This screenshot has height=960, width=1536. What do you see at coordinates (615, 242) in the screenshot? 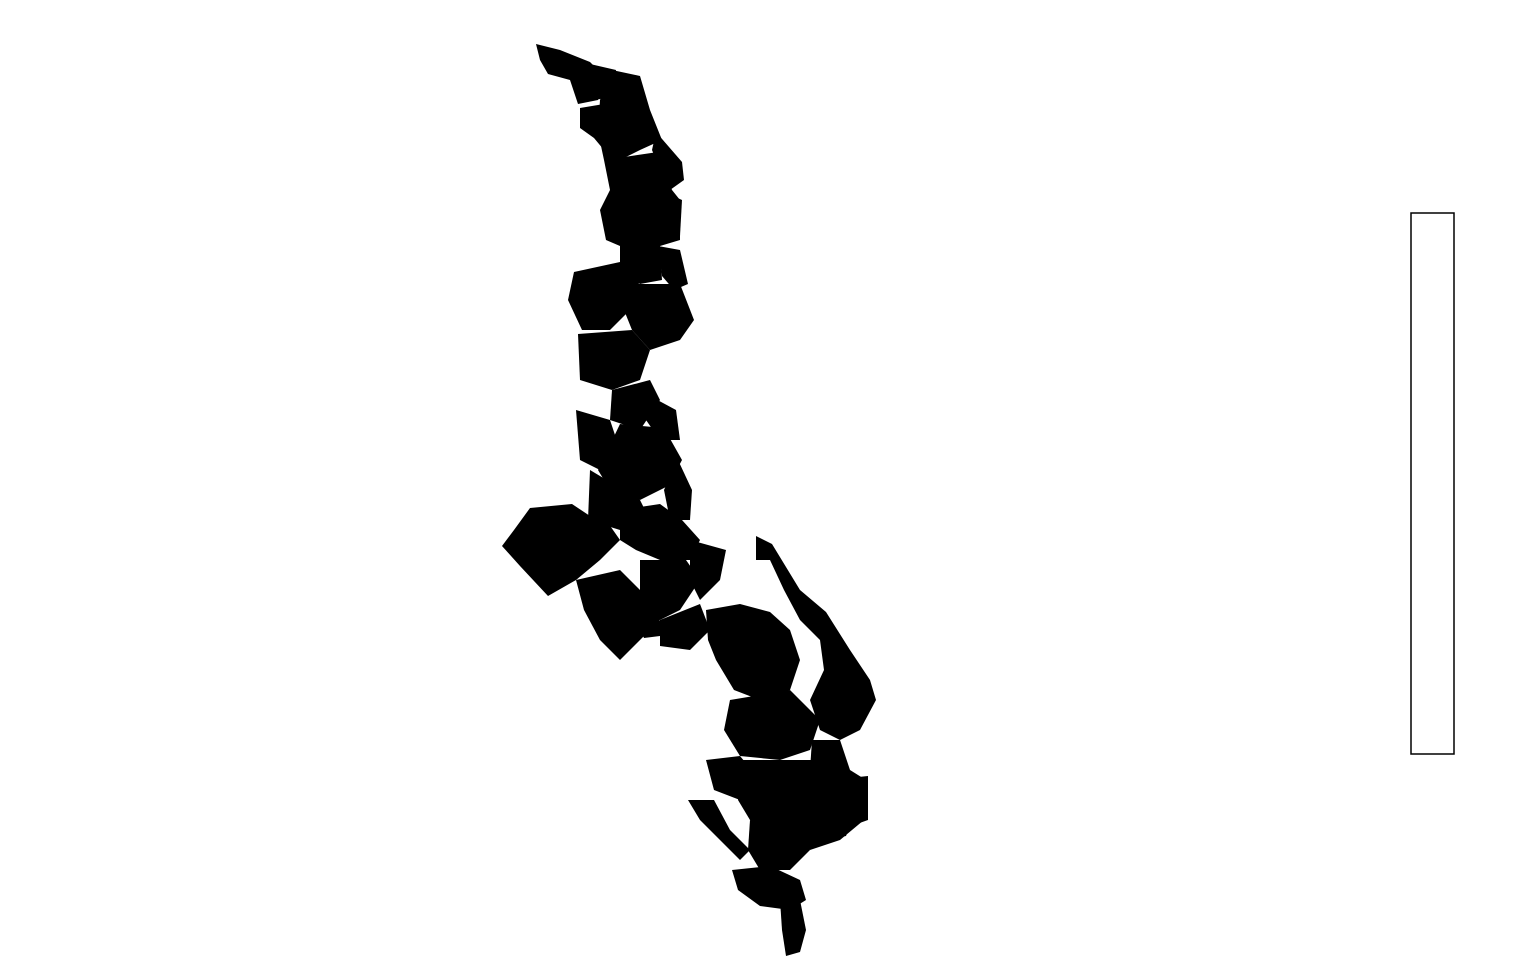
I see `map-region-group-north` at bounding box center [615, 242].